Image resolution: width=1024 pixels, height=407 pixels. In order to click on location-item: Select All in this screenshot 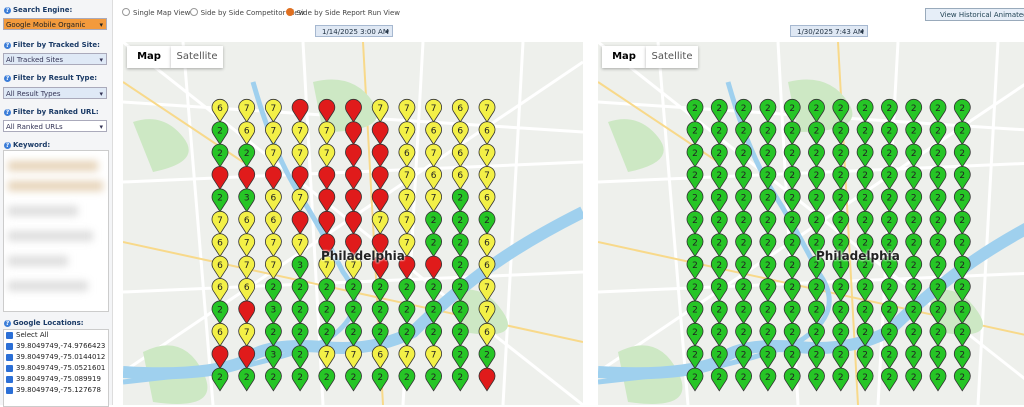, I will do `click(56, 335)`.